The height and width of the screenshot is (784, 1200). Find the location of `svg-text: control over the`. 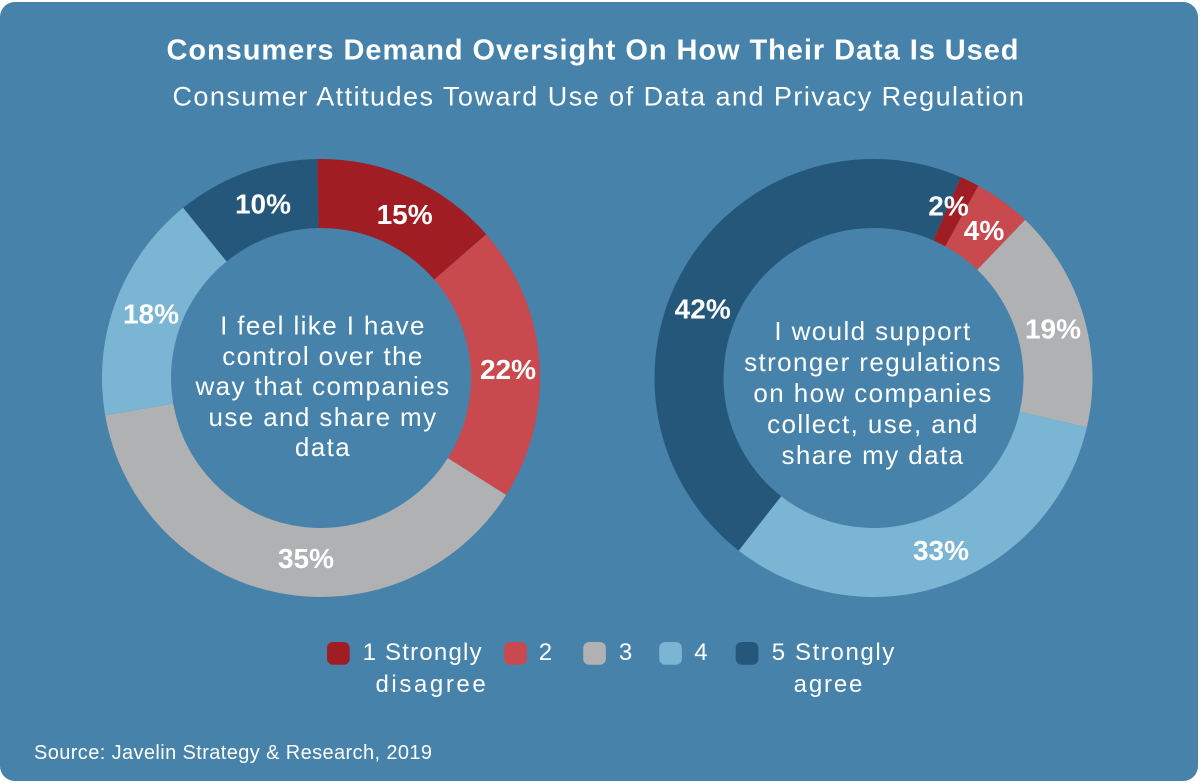

svg-text: control over the is located at coordinates (323, 356).